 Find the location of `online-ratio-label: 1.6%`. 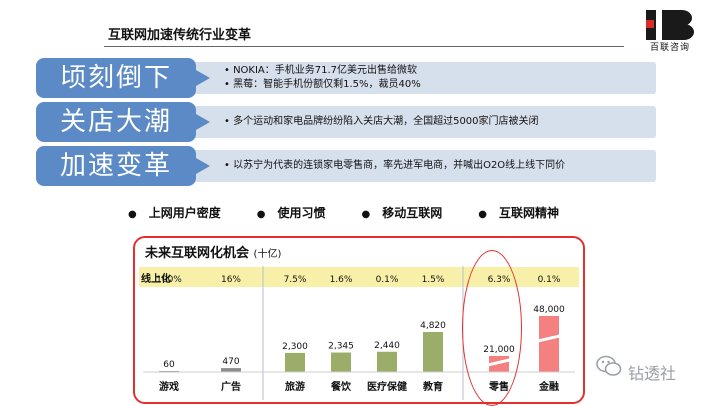

online-ratio-label: 1.6% is located at coordinates (341, 280).